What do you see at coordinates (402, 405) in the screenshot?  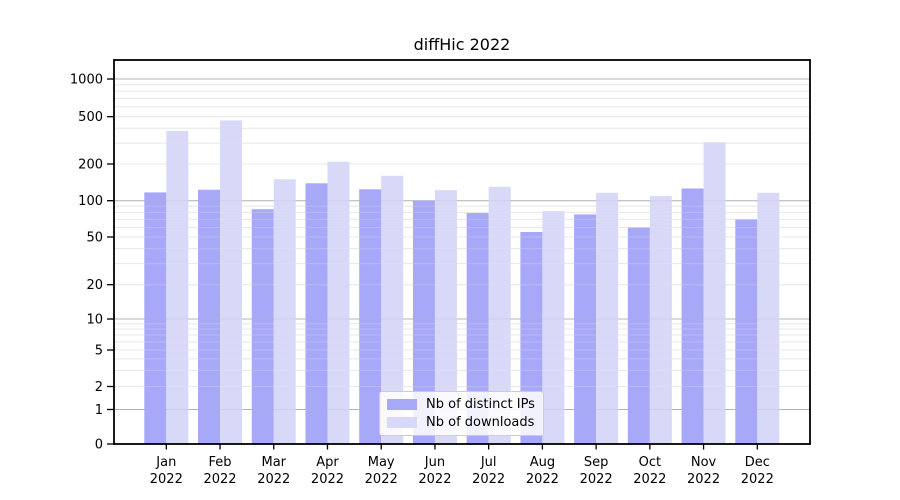 I see `legend-swatch-ips` at bounding box center [402, 405].